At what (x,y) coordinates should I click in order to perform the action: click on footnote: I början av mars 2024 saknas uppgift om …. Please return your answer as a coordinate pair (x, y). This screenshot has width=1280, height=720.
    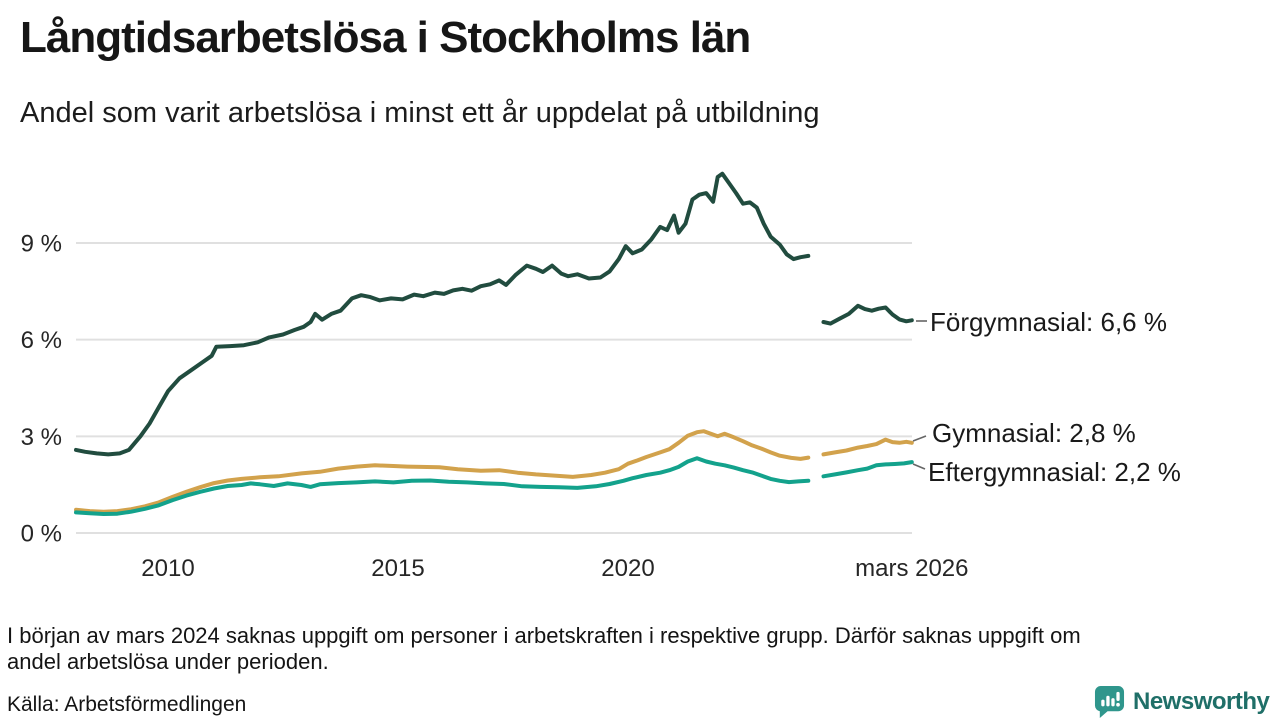
    Looking at the image, I should click on (544, 649).